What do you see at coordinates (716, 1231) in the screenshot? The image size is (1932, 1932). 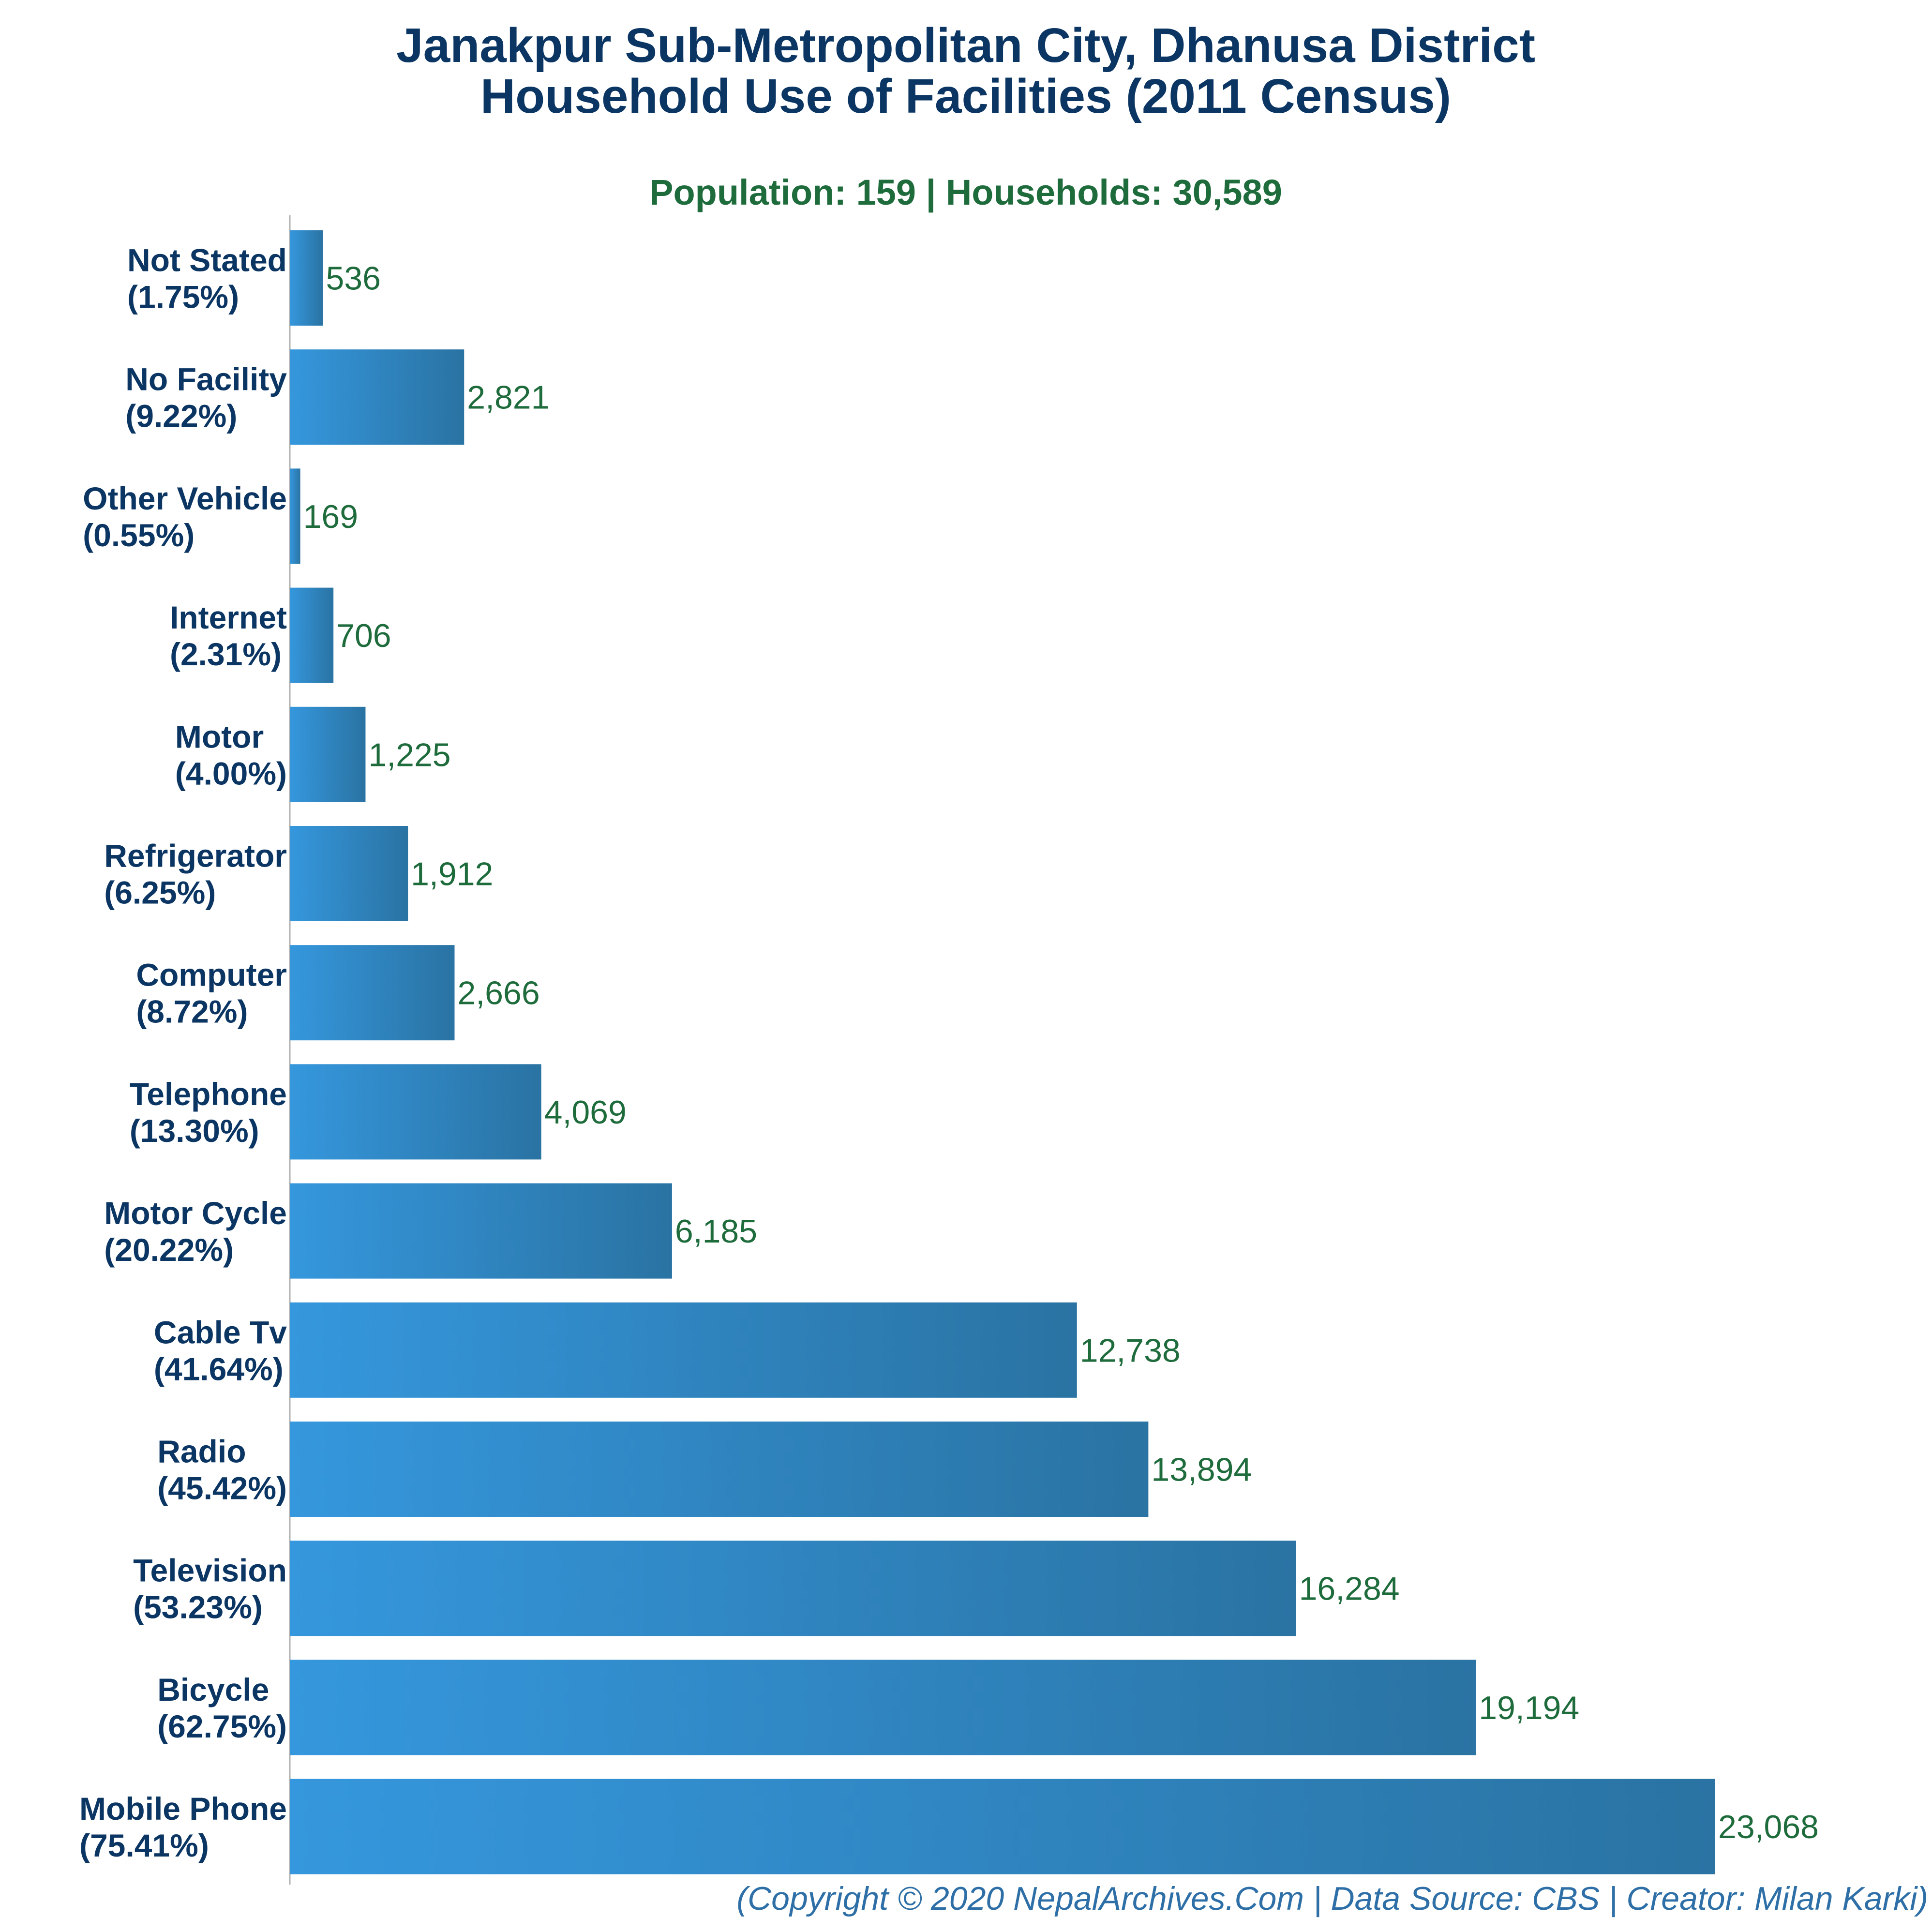 I see `value-label-motor-cycle: 6,185` at bounding box center [716, 1231].